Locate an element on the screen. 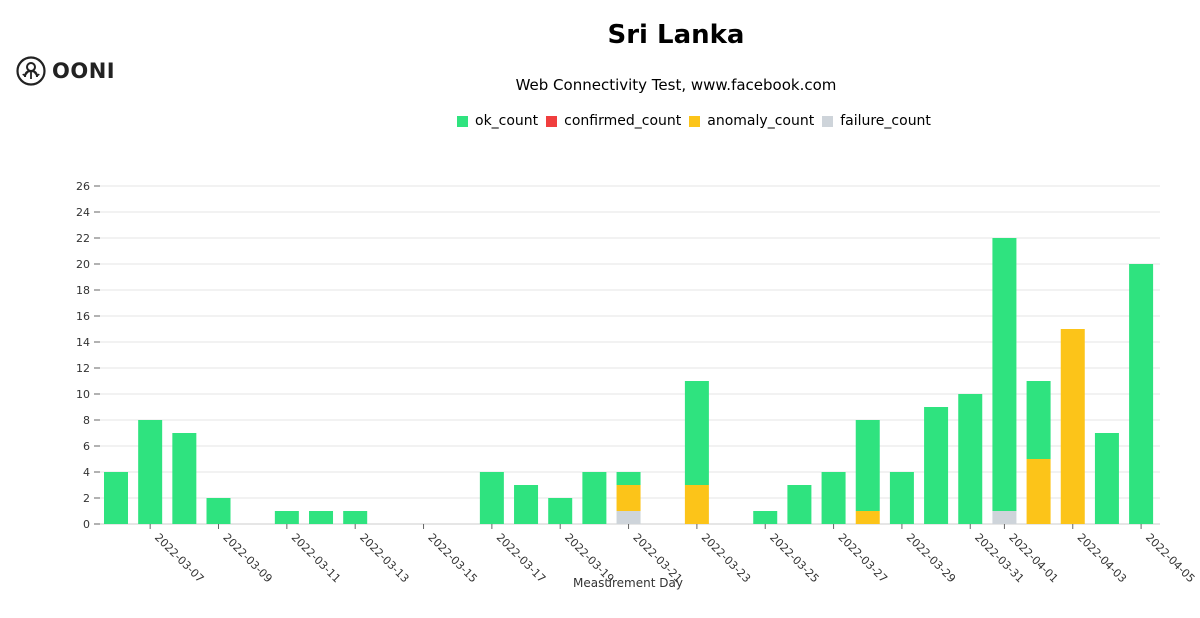  y-tick-label: 22 is located at coordinates (83, 238).